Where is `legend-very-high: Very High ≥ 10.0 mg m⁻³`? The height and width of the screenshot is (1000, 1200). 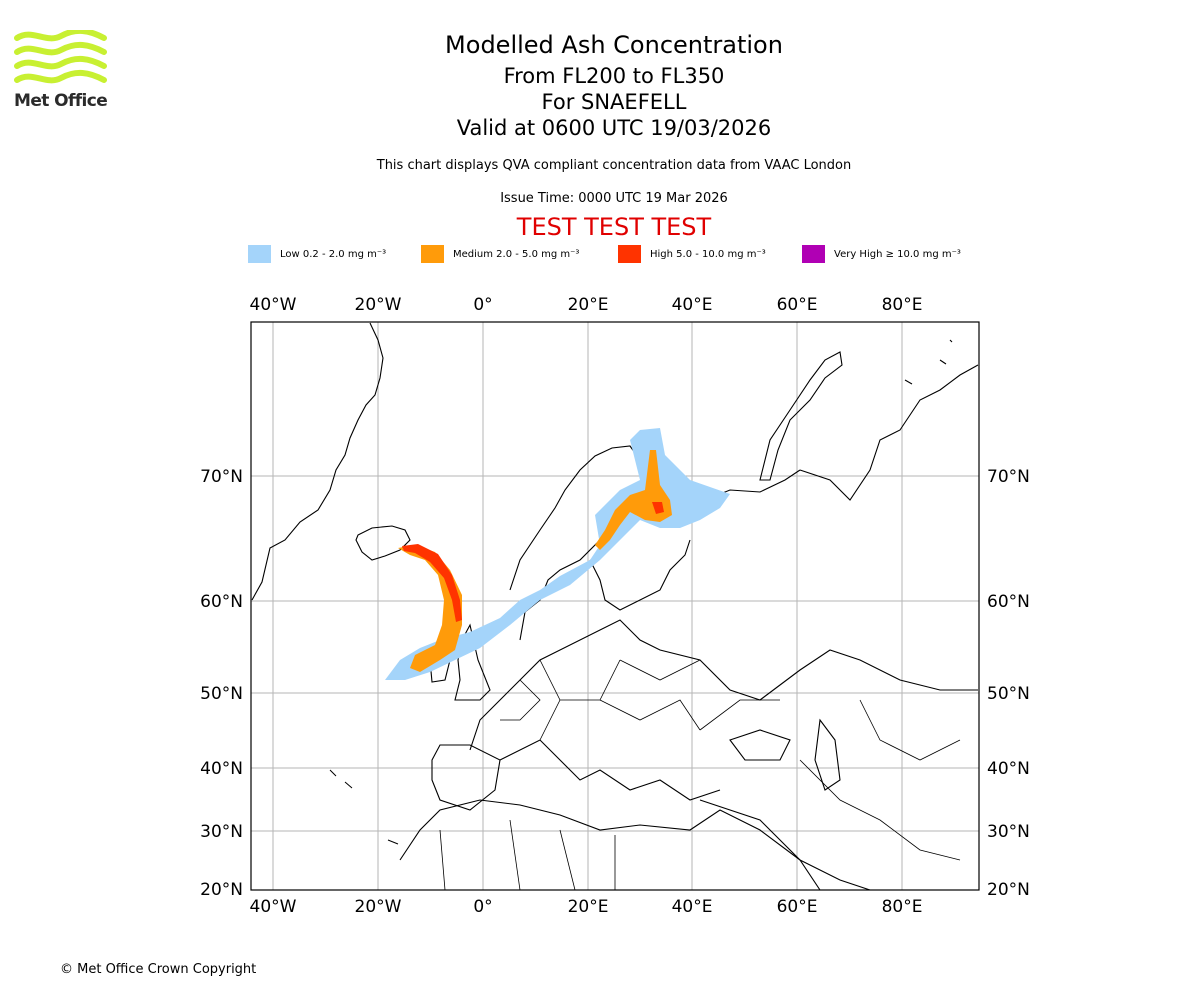 legend-very-high: Very High ≥ 10.0 mg m⁻³ is located at coordinates (881, 254).